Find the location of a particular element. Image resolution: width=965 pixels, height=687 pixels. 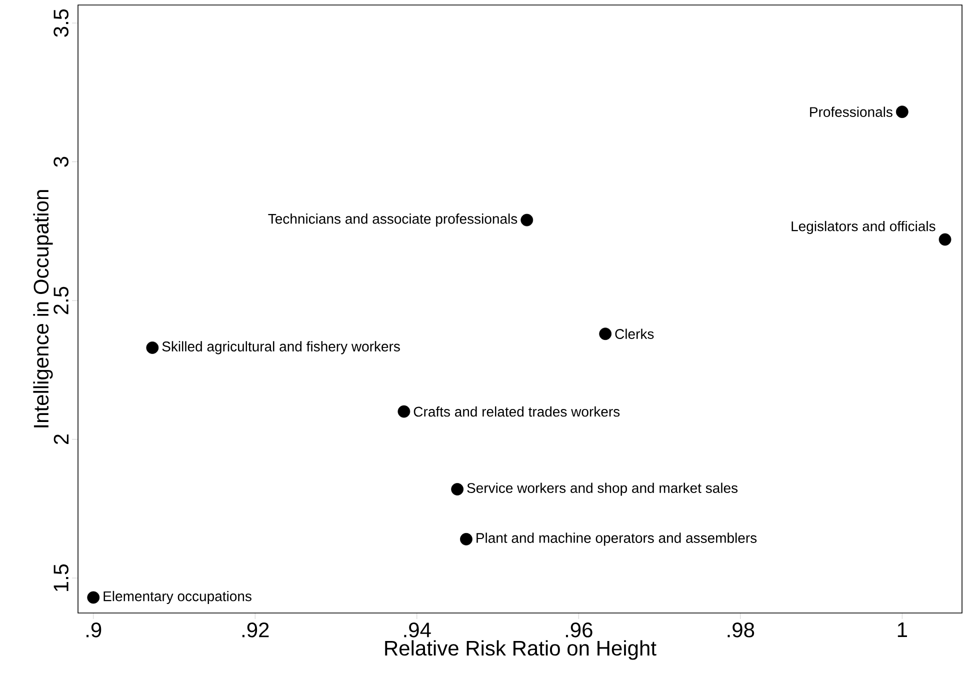

x-tick-label: .9 is located at coordinates (94, 630).